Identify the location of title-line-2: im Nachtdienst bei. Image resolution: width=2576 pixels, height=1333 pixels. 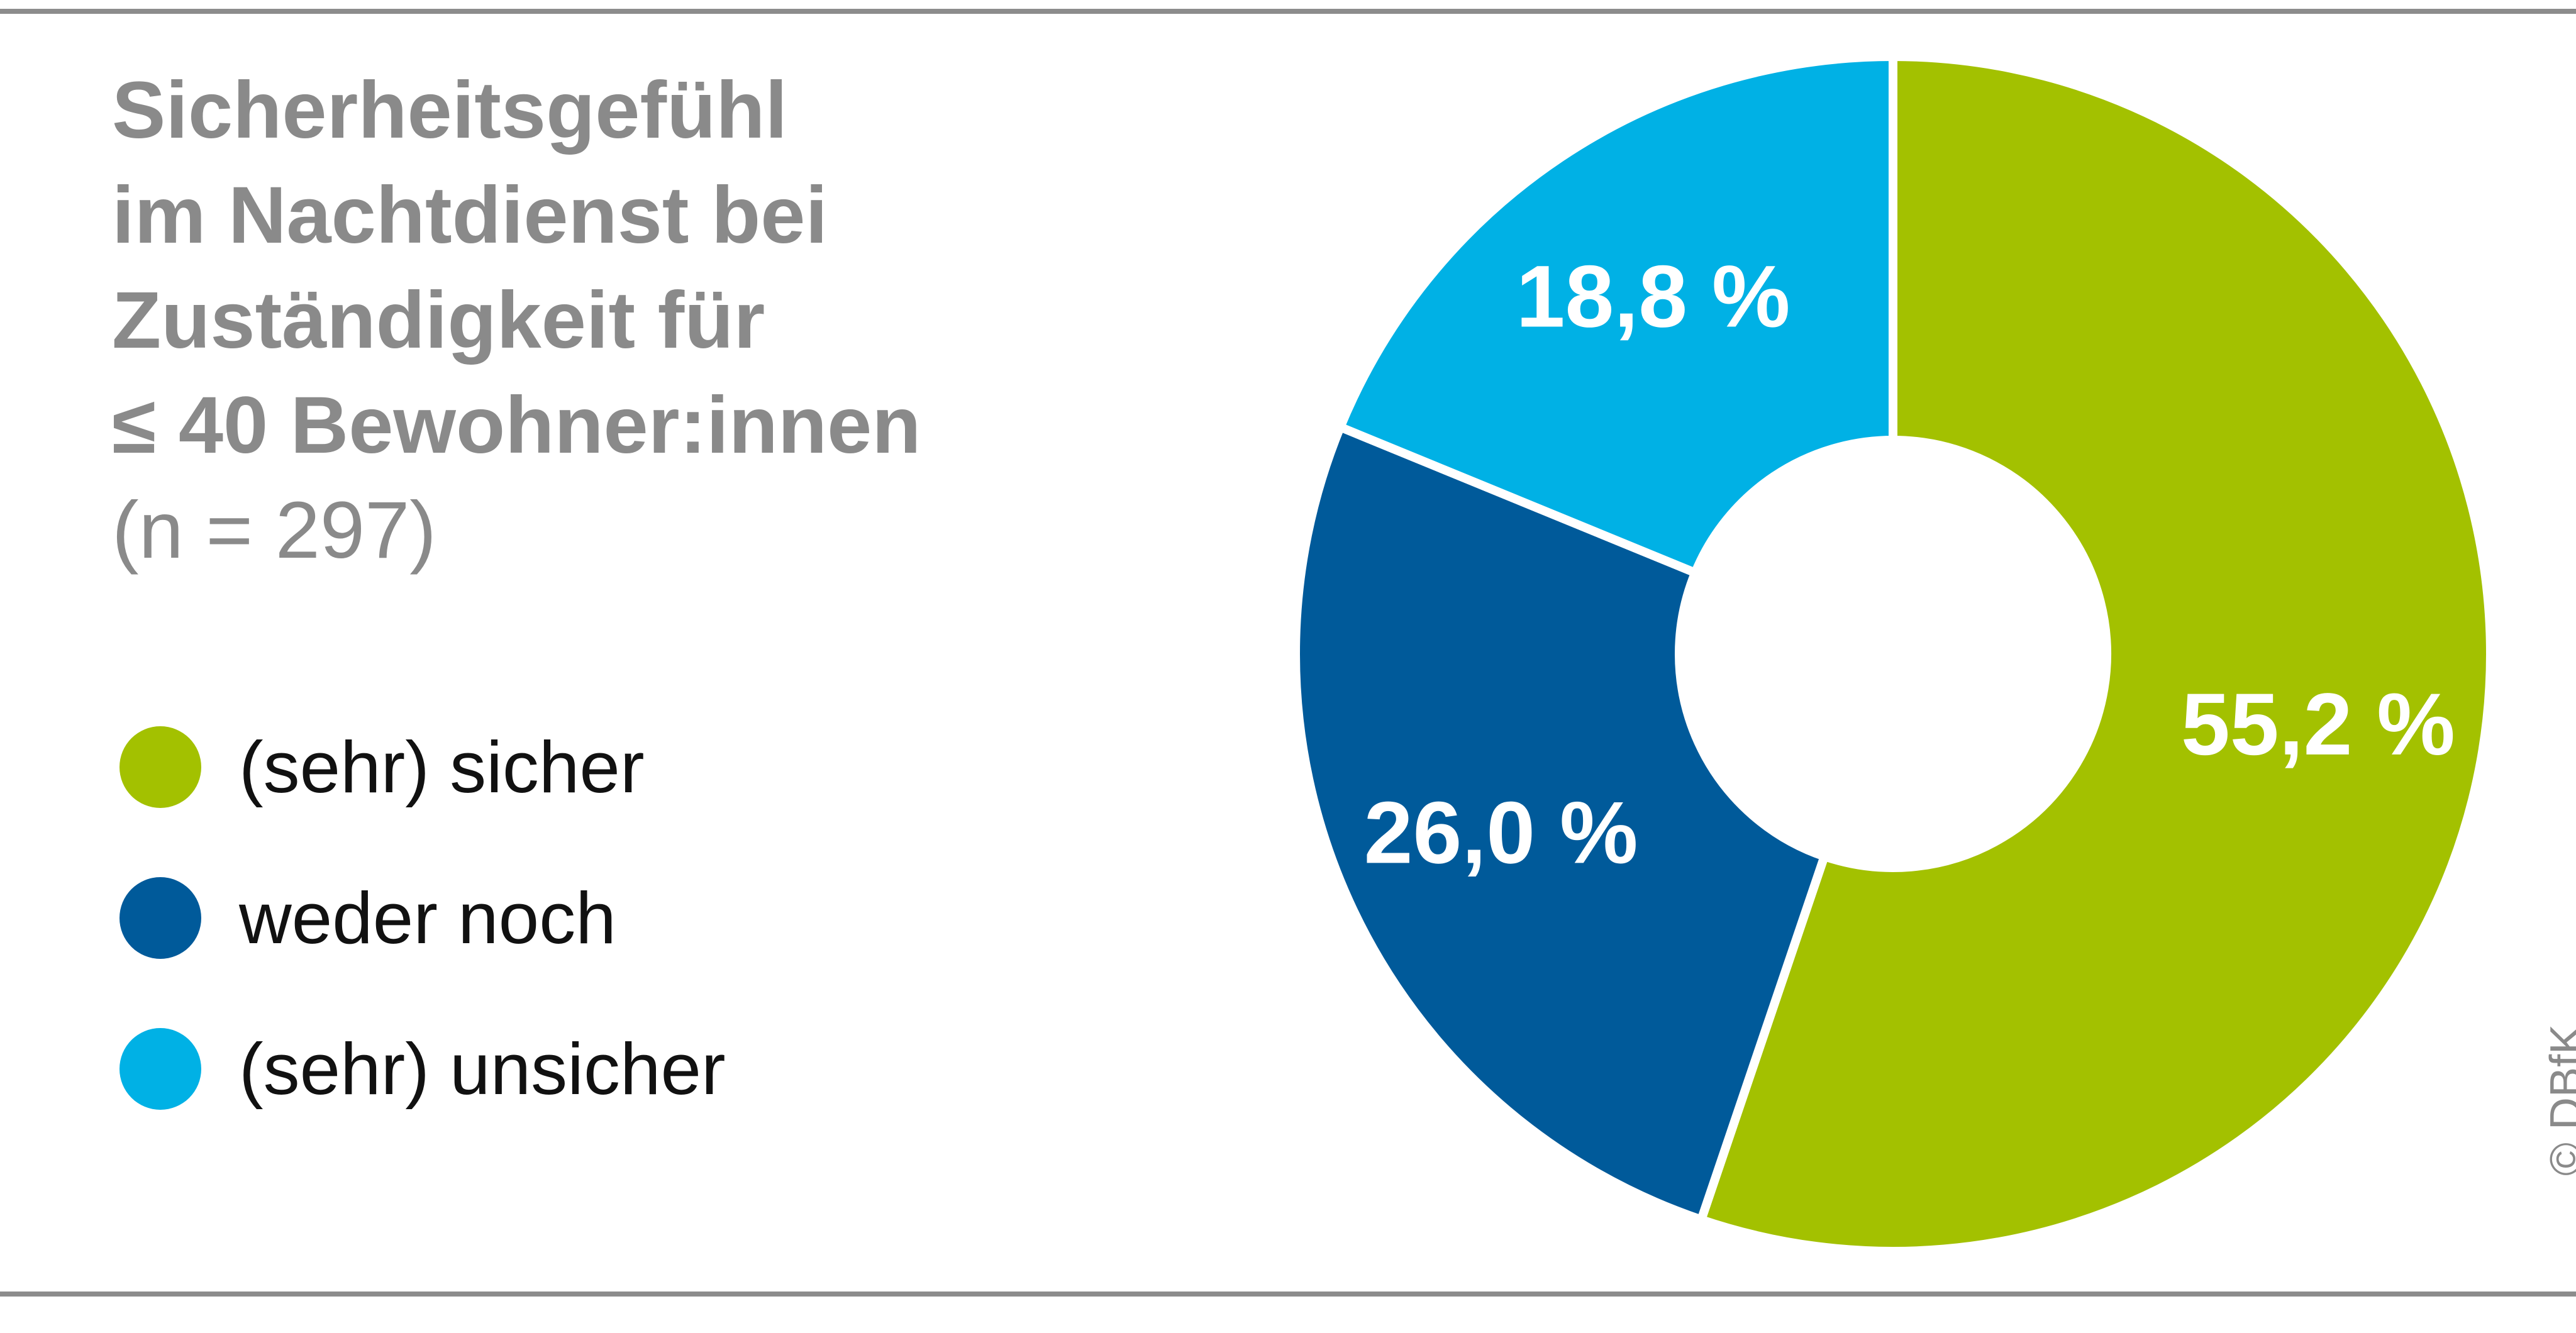
(470, 215).